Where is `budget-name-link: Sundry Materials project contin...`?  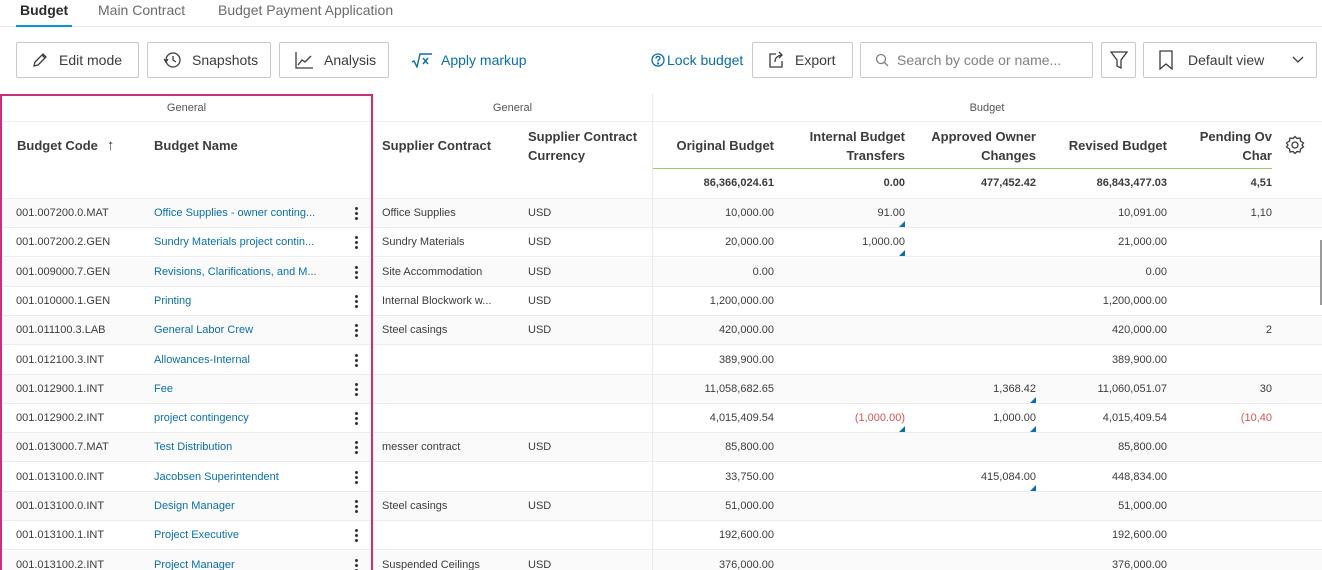
budget-name-link: Sundry Materials project contin... is located at coordinates (234, 242).